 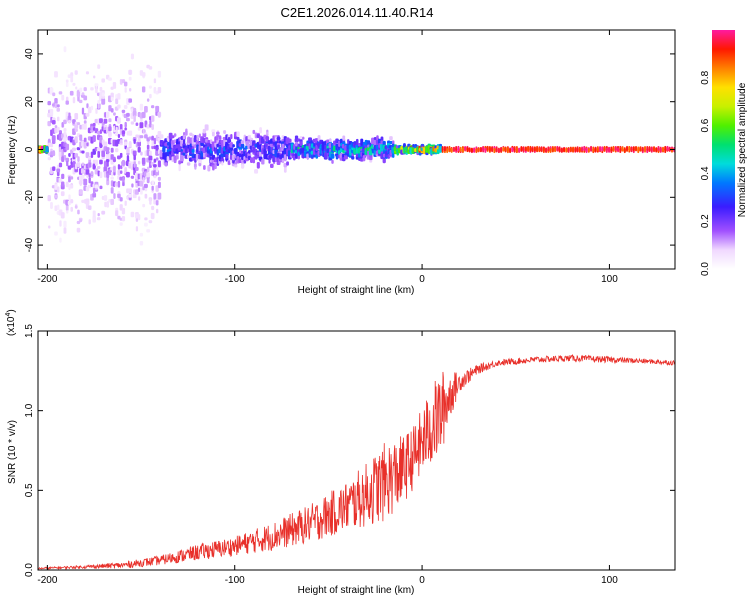 What do you see at coordinates (47, 279) in the screenshot?
I see `spectrogram-x-tick-label: -200` at bounding box center [47, 279].